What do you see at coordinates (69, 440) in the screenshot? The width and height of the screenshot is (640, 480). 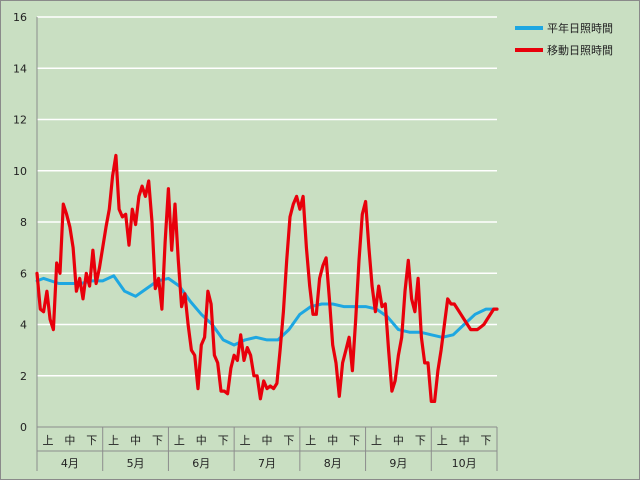 I see `x-sub-label-1: 中` at bounding box center [69, 440].